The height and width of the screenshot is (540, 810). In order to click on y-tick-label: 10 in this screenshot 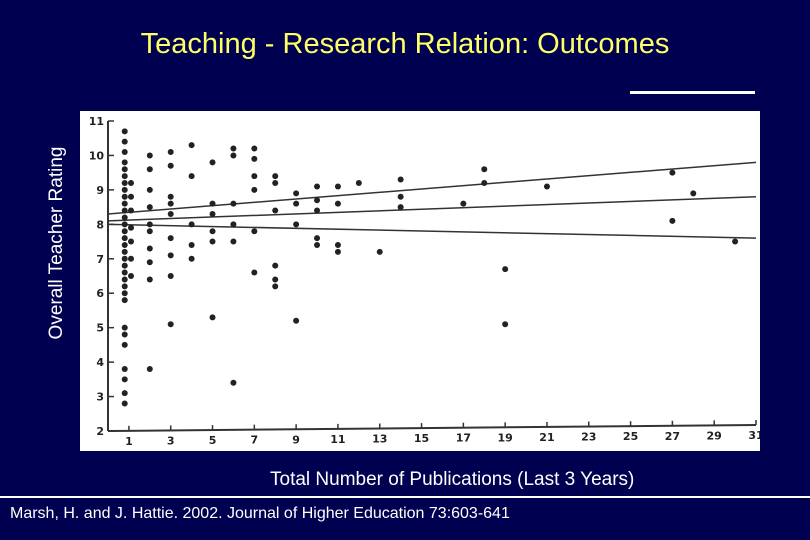, I will do `click(97, 155)`.